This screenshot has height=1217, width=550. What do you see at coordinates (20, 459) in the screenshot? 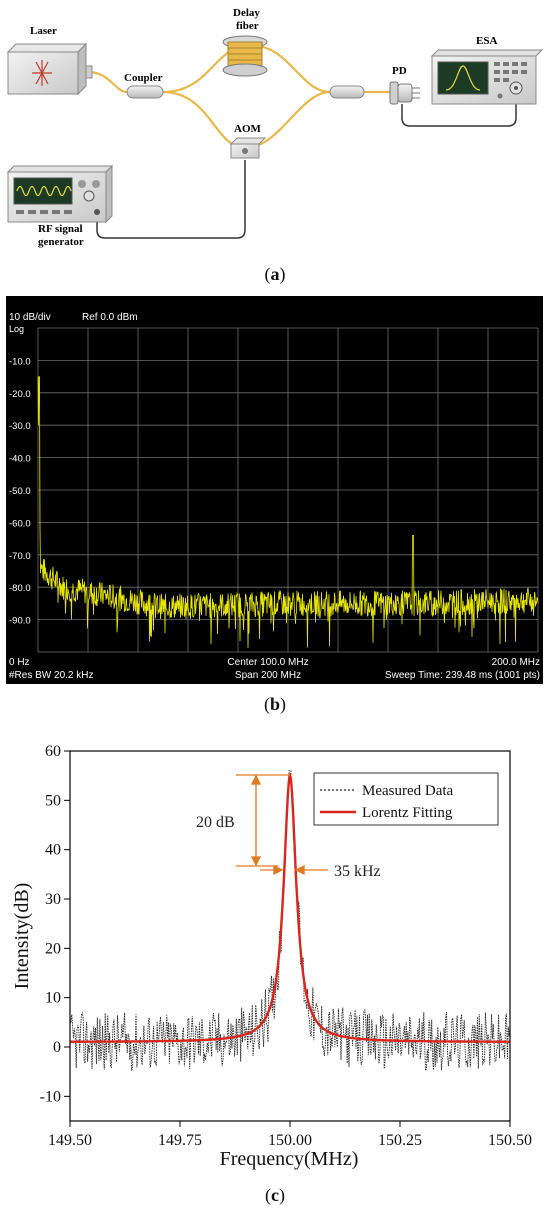
I see `esa-y-tick-label: -40.0` at bounding box center [20, 459].